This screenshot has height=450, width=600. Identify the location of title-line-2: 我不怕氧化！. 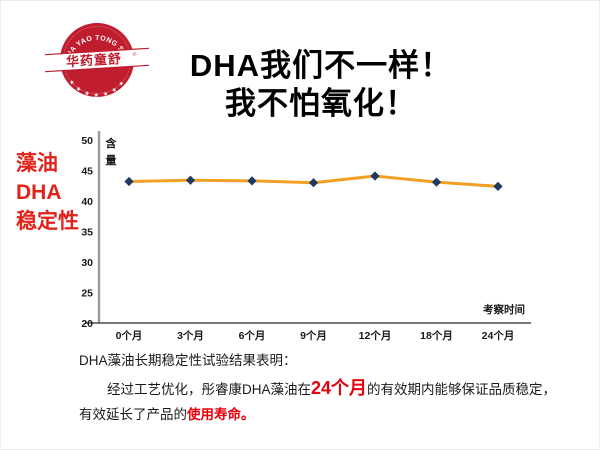
(321, 103).